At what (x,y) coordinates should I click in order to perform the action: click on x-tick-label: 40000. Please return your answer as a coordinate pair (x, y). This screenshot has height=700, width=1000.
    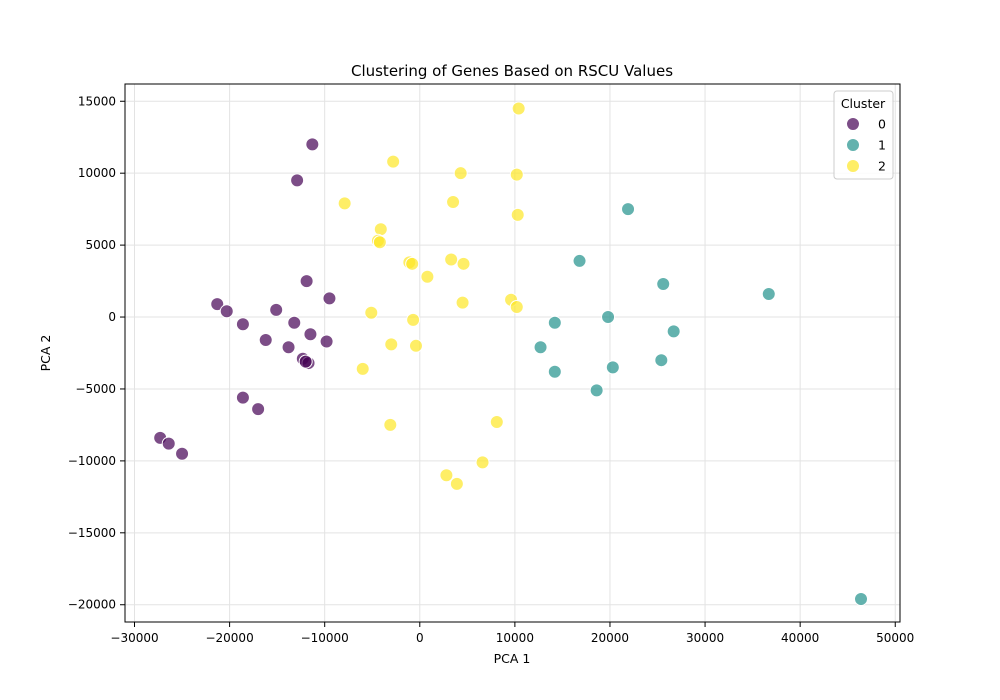
    Looking at the image, I should click on (800, 638).